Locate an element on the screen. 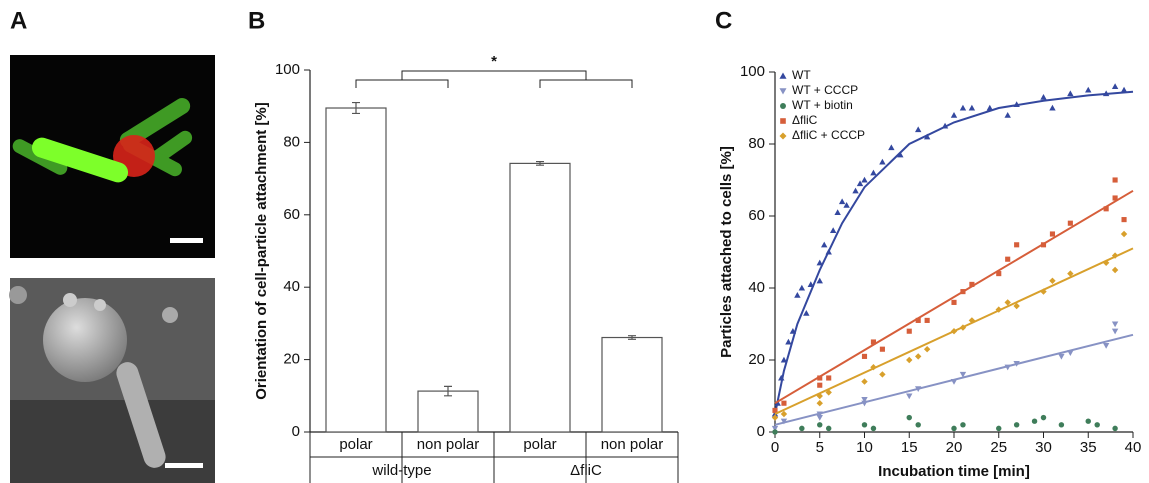 Image resolution: width=1149 pixels, height=483 pixels. y-tick-label: 40 is located at coordinates (756, 287).